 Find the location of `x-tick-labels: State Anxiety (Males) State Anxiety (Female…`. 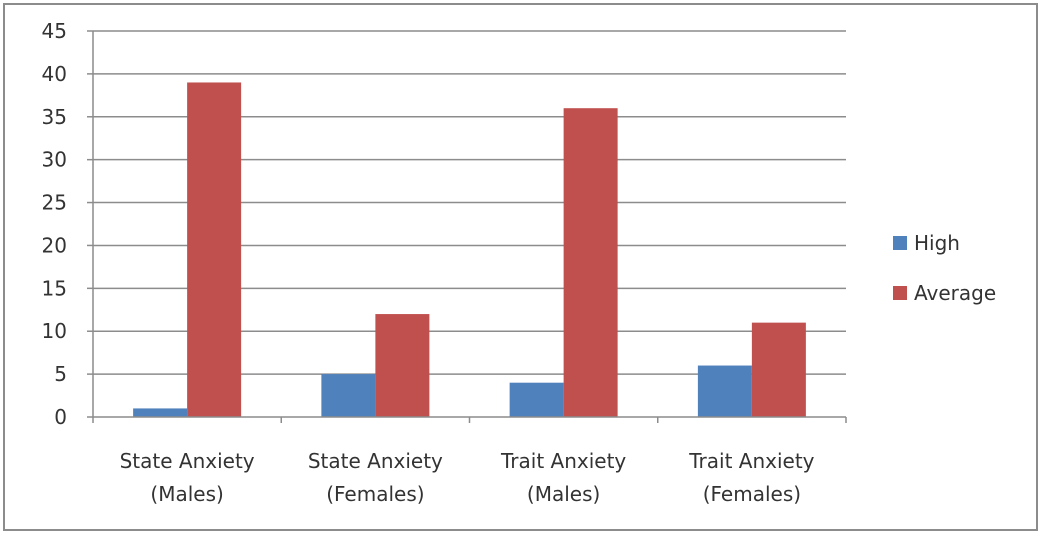

x-tick-labels: State Anxiety (Males) State Anxiety (Female… is located at coordinates (467, 477).